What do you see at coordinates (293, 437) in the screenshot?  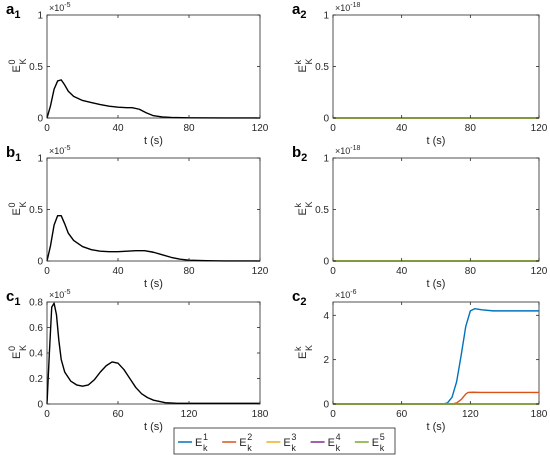 I see `legend-label-sup: 3` at bounding box center [293, 437].